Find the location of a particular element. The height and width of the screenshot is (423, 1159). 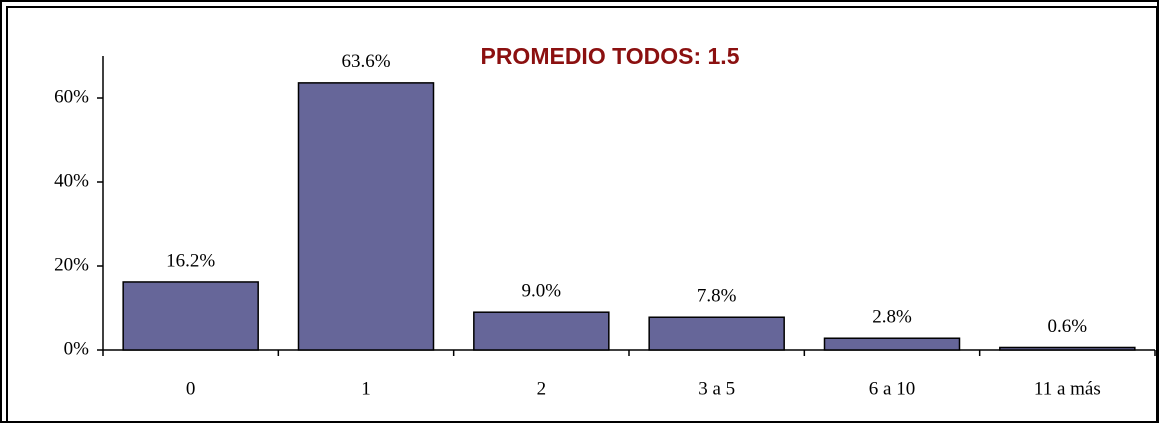

y-tick-label: 40% is located at coordinates (71, 180).